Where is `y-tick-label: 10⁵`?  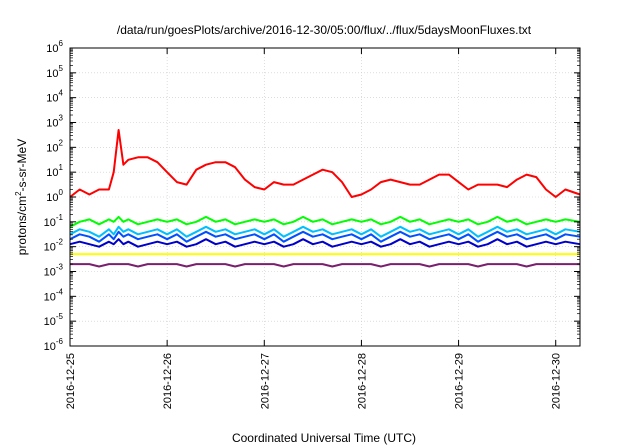
y-tick-label: 10⁵ is located at coordinates (54, 72).